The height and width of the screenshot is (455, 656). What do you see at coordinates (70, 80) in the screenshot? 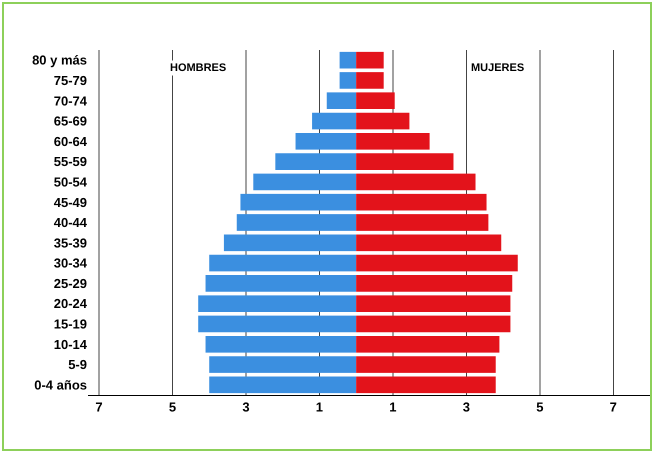
I see `y-tick-label: 75-79` at bounding box center [70, 80].